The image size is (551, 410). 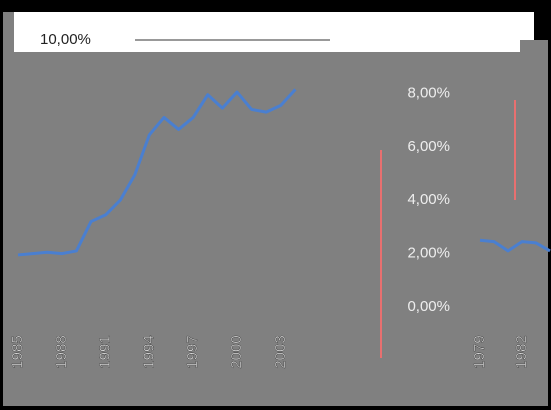 I want to click on x-tick-label: 2003, so click(x=280, y=351).